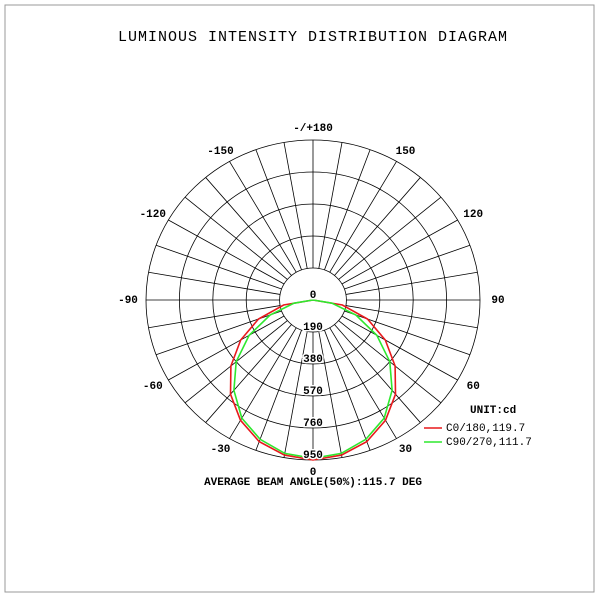 The image size is (600, 600). I want to click on radial-tick-label: 760, so click(313, 424).